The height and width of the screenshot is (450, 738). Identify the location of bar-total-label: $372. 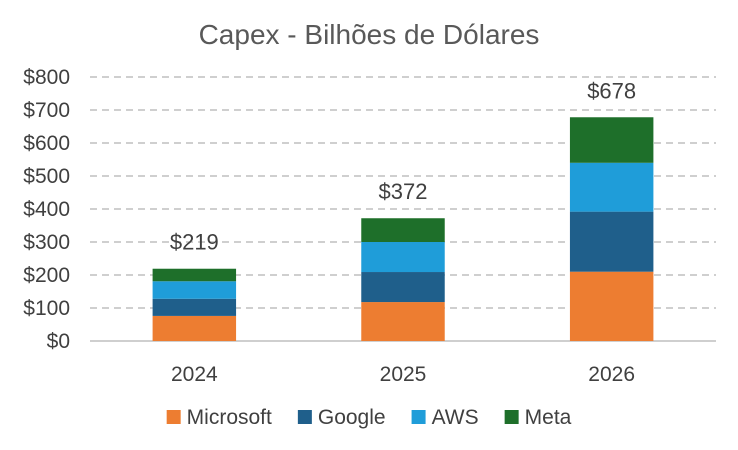
(403, 191).